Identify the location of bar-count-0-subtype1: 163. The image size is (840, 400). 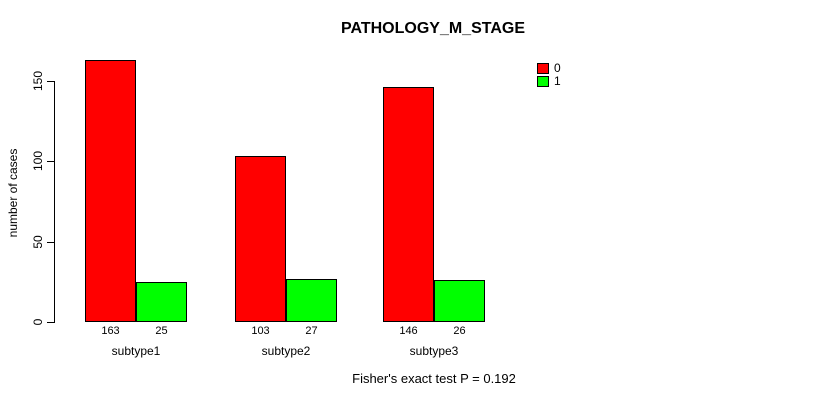
(110, 331).